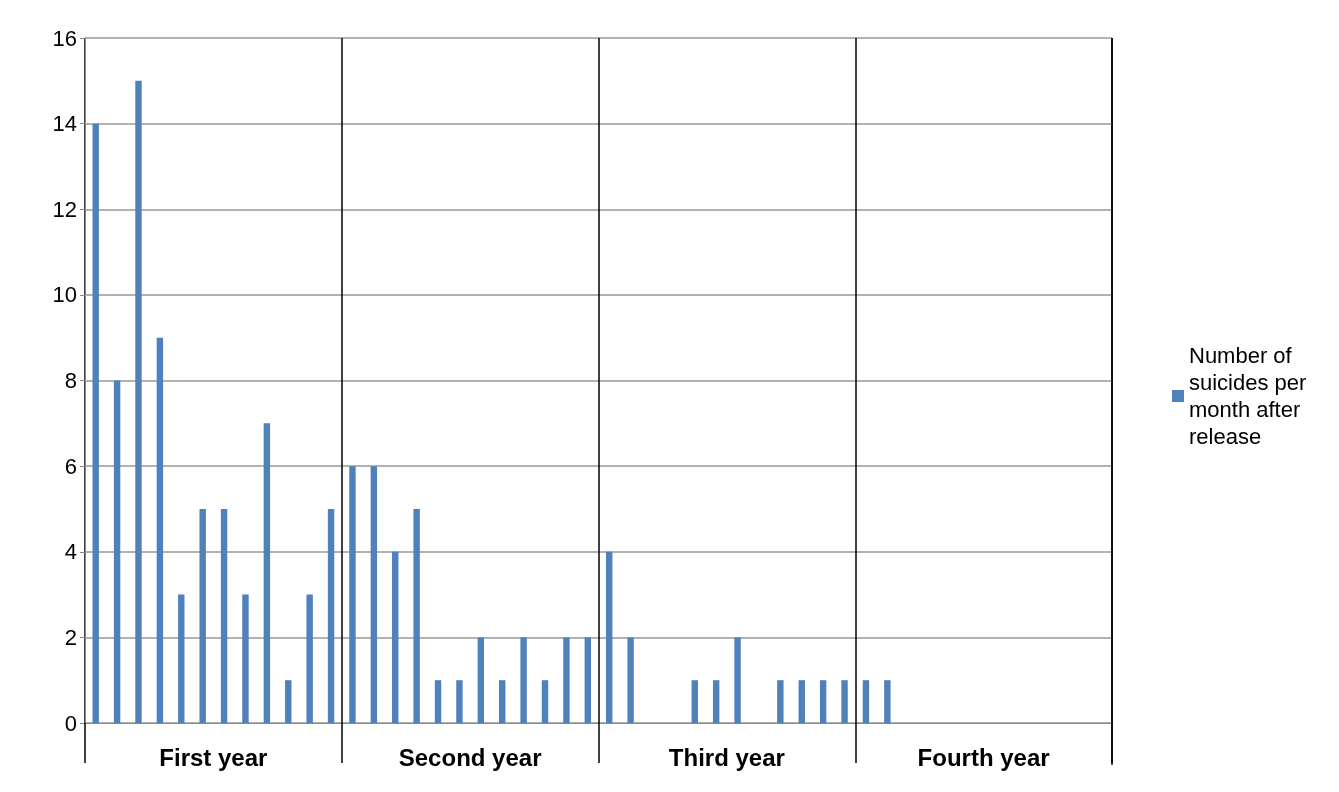 This screenshot has height=792, width=1339. What do you see at coordinates (70, 552) in the screenshot?
I see `y-tick-label: 4` at bounding box center [70, 552].